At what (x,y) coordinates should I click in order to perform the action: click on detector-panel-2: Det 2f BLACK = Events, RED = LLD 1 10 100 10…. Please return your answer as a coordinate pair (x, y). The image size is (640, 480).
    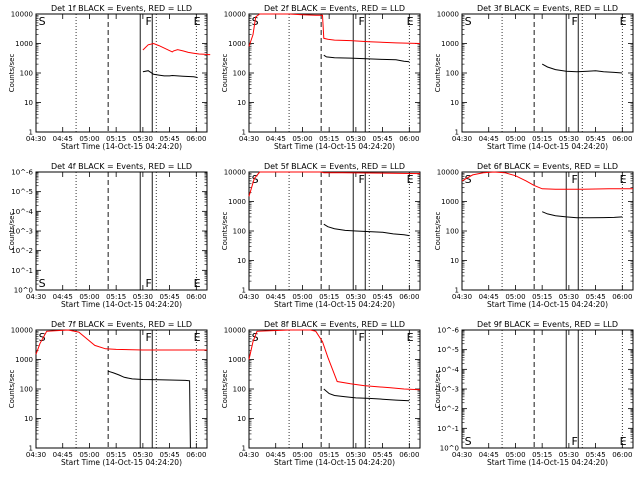
    Looking at the image, I should click on (321, 77).